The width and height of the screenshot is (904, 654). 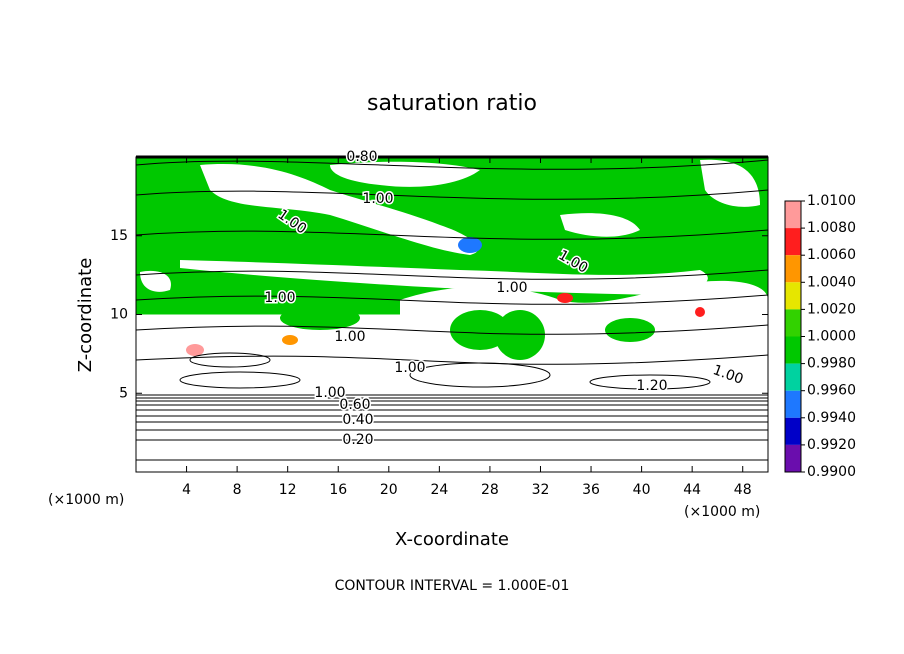 What do you see at coordinates (831, 201) in the screenshot?
I see `colorbar-tick-label: 1.0100` at bounding box center [831, 201].